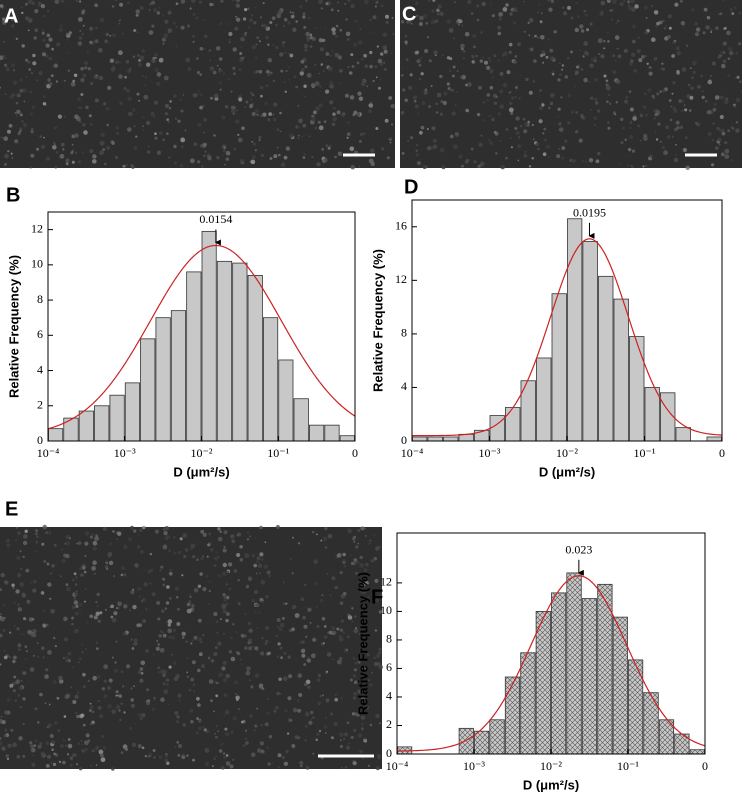  I want to click on peak-label: 0.0195, so click(589, 213).